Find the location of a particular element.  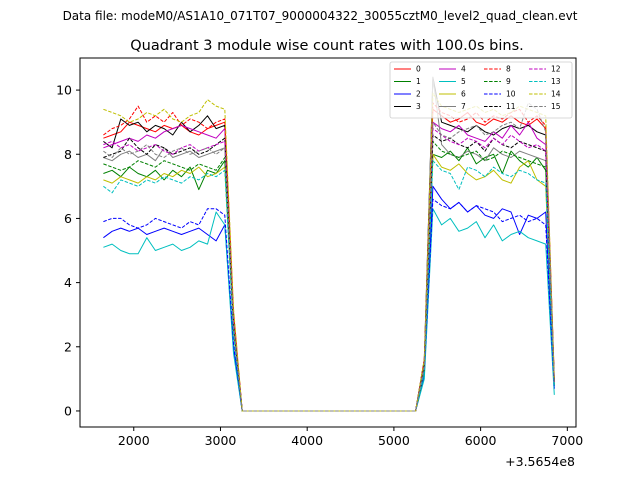

x-axis: 2000 3000 4000 5000 6000 7000 is located at coordinates (350, 437).